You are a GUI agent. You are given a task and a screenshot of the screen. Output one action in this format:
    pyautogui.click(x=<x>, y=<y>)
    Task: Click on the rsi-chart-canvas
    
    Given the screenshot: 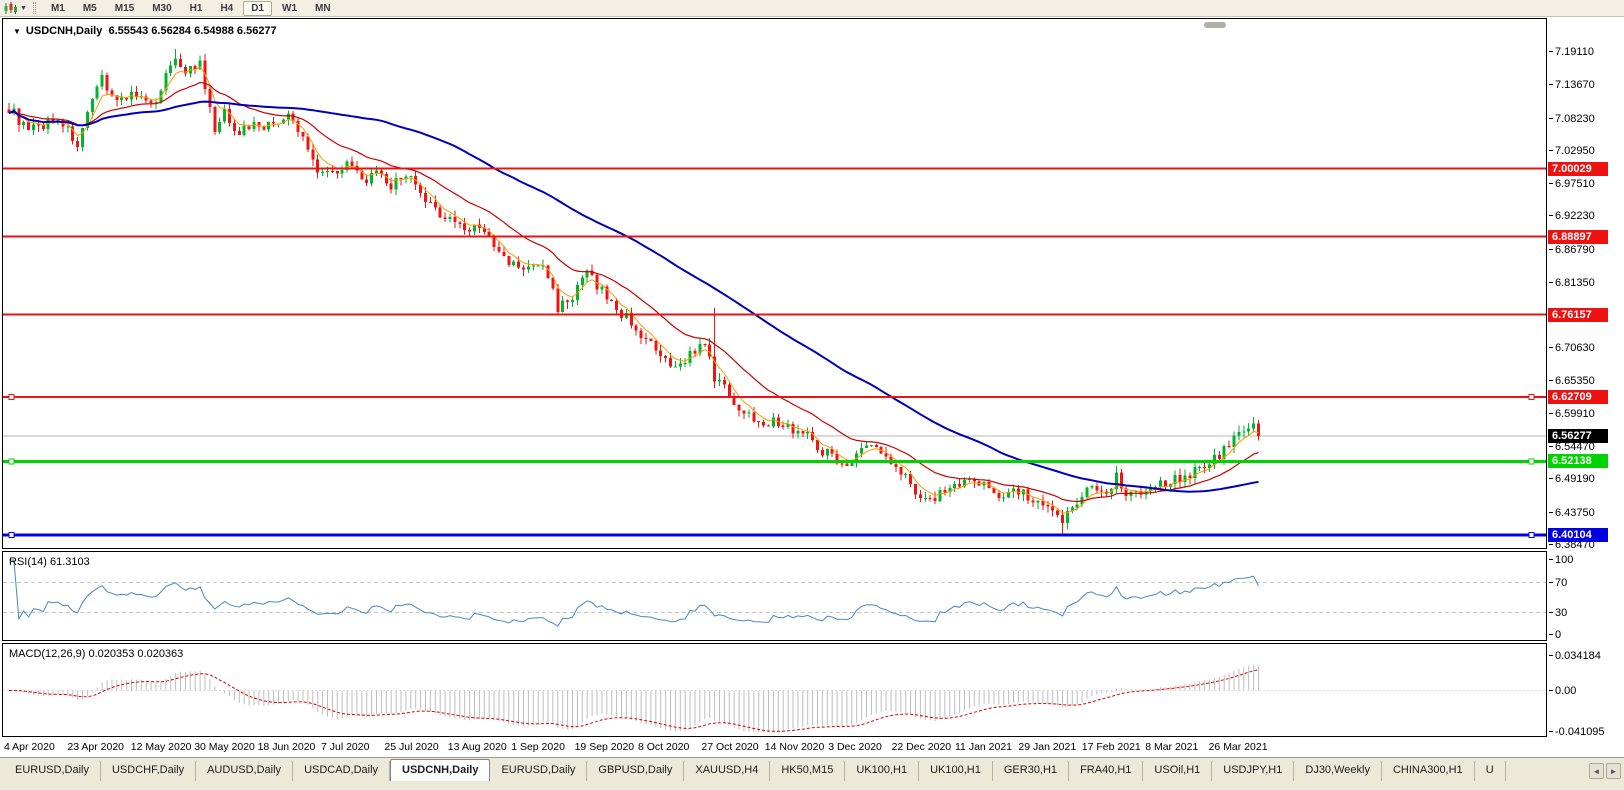 What is the action you would take?
    pyautogui.click(x=774, y=593)
    